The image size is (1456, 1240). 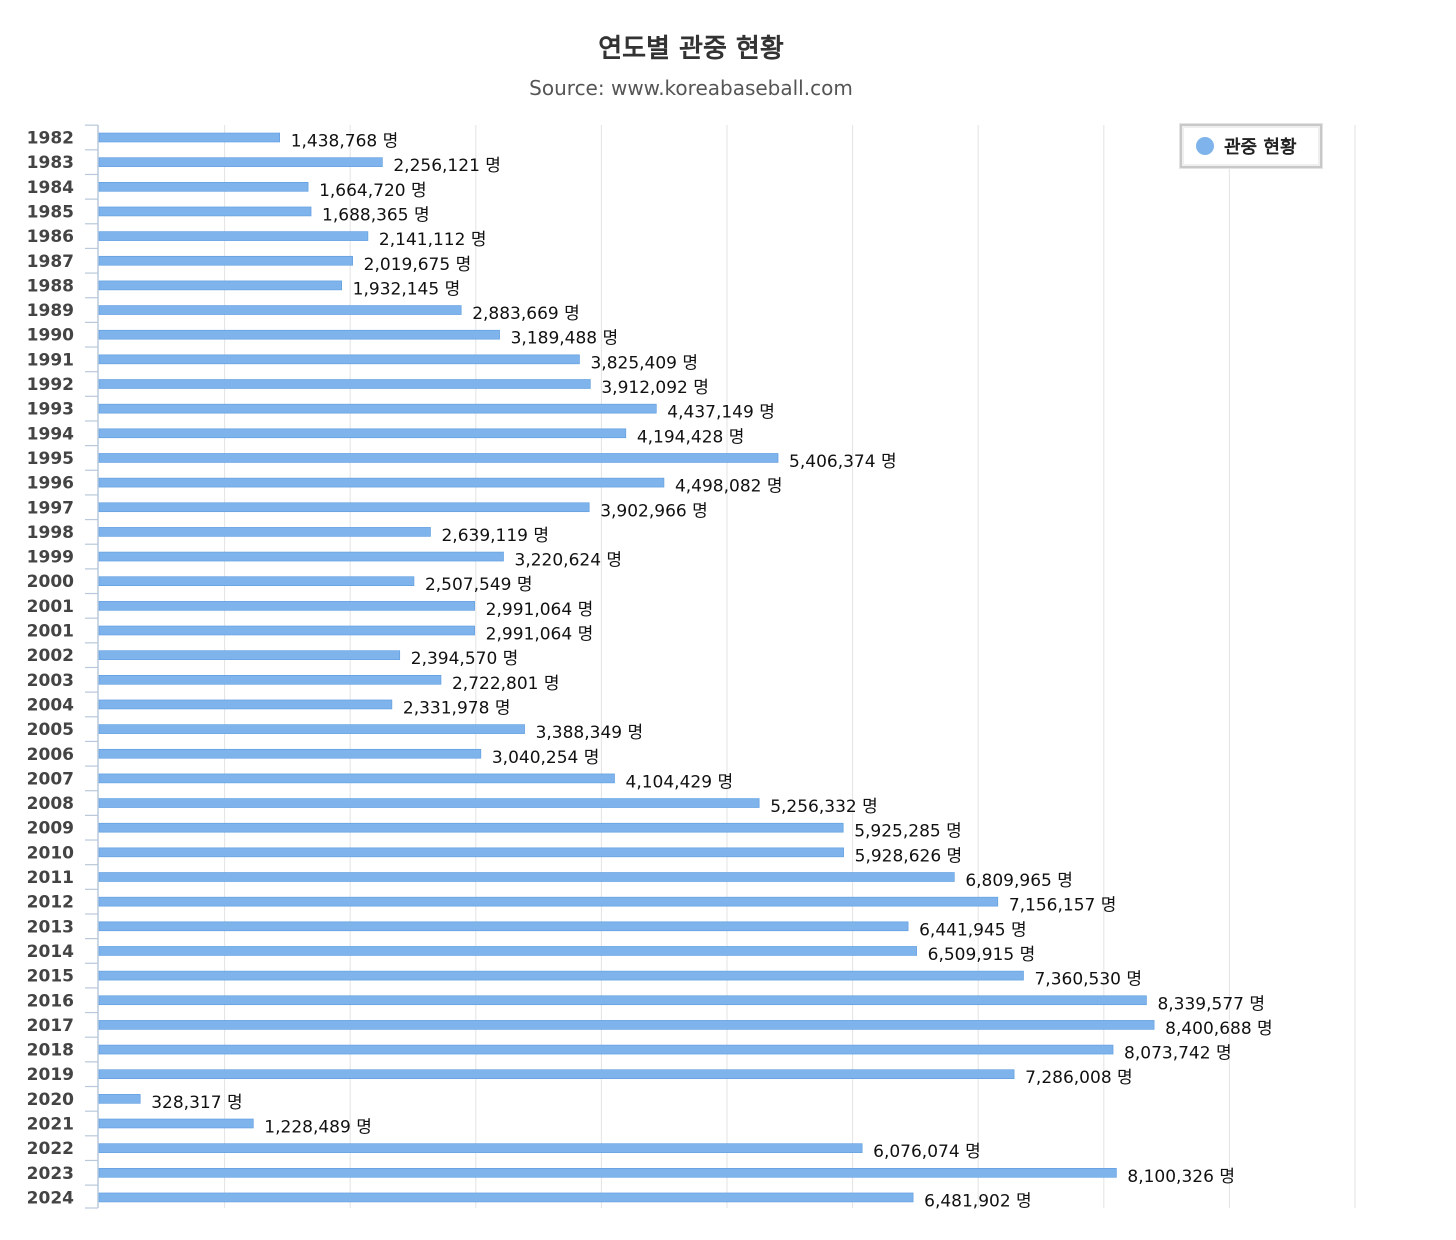 I want to click on y-tick-label: 2024, so click(x=50, y=1198).